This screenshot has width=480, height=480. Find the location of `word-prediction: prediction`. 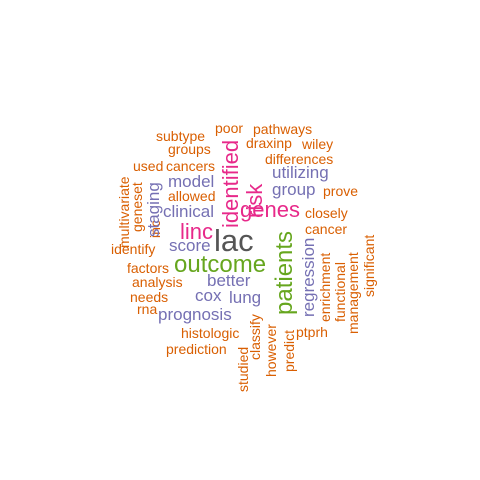

word-prediction: prediction is located at coordinates (196, 349).